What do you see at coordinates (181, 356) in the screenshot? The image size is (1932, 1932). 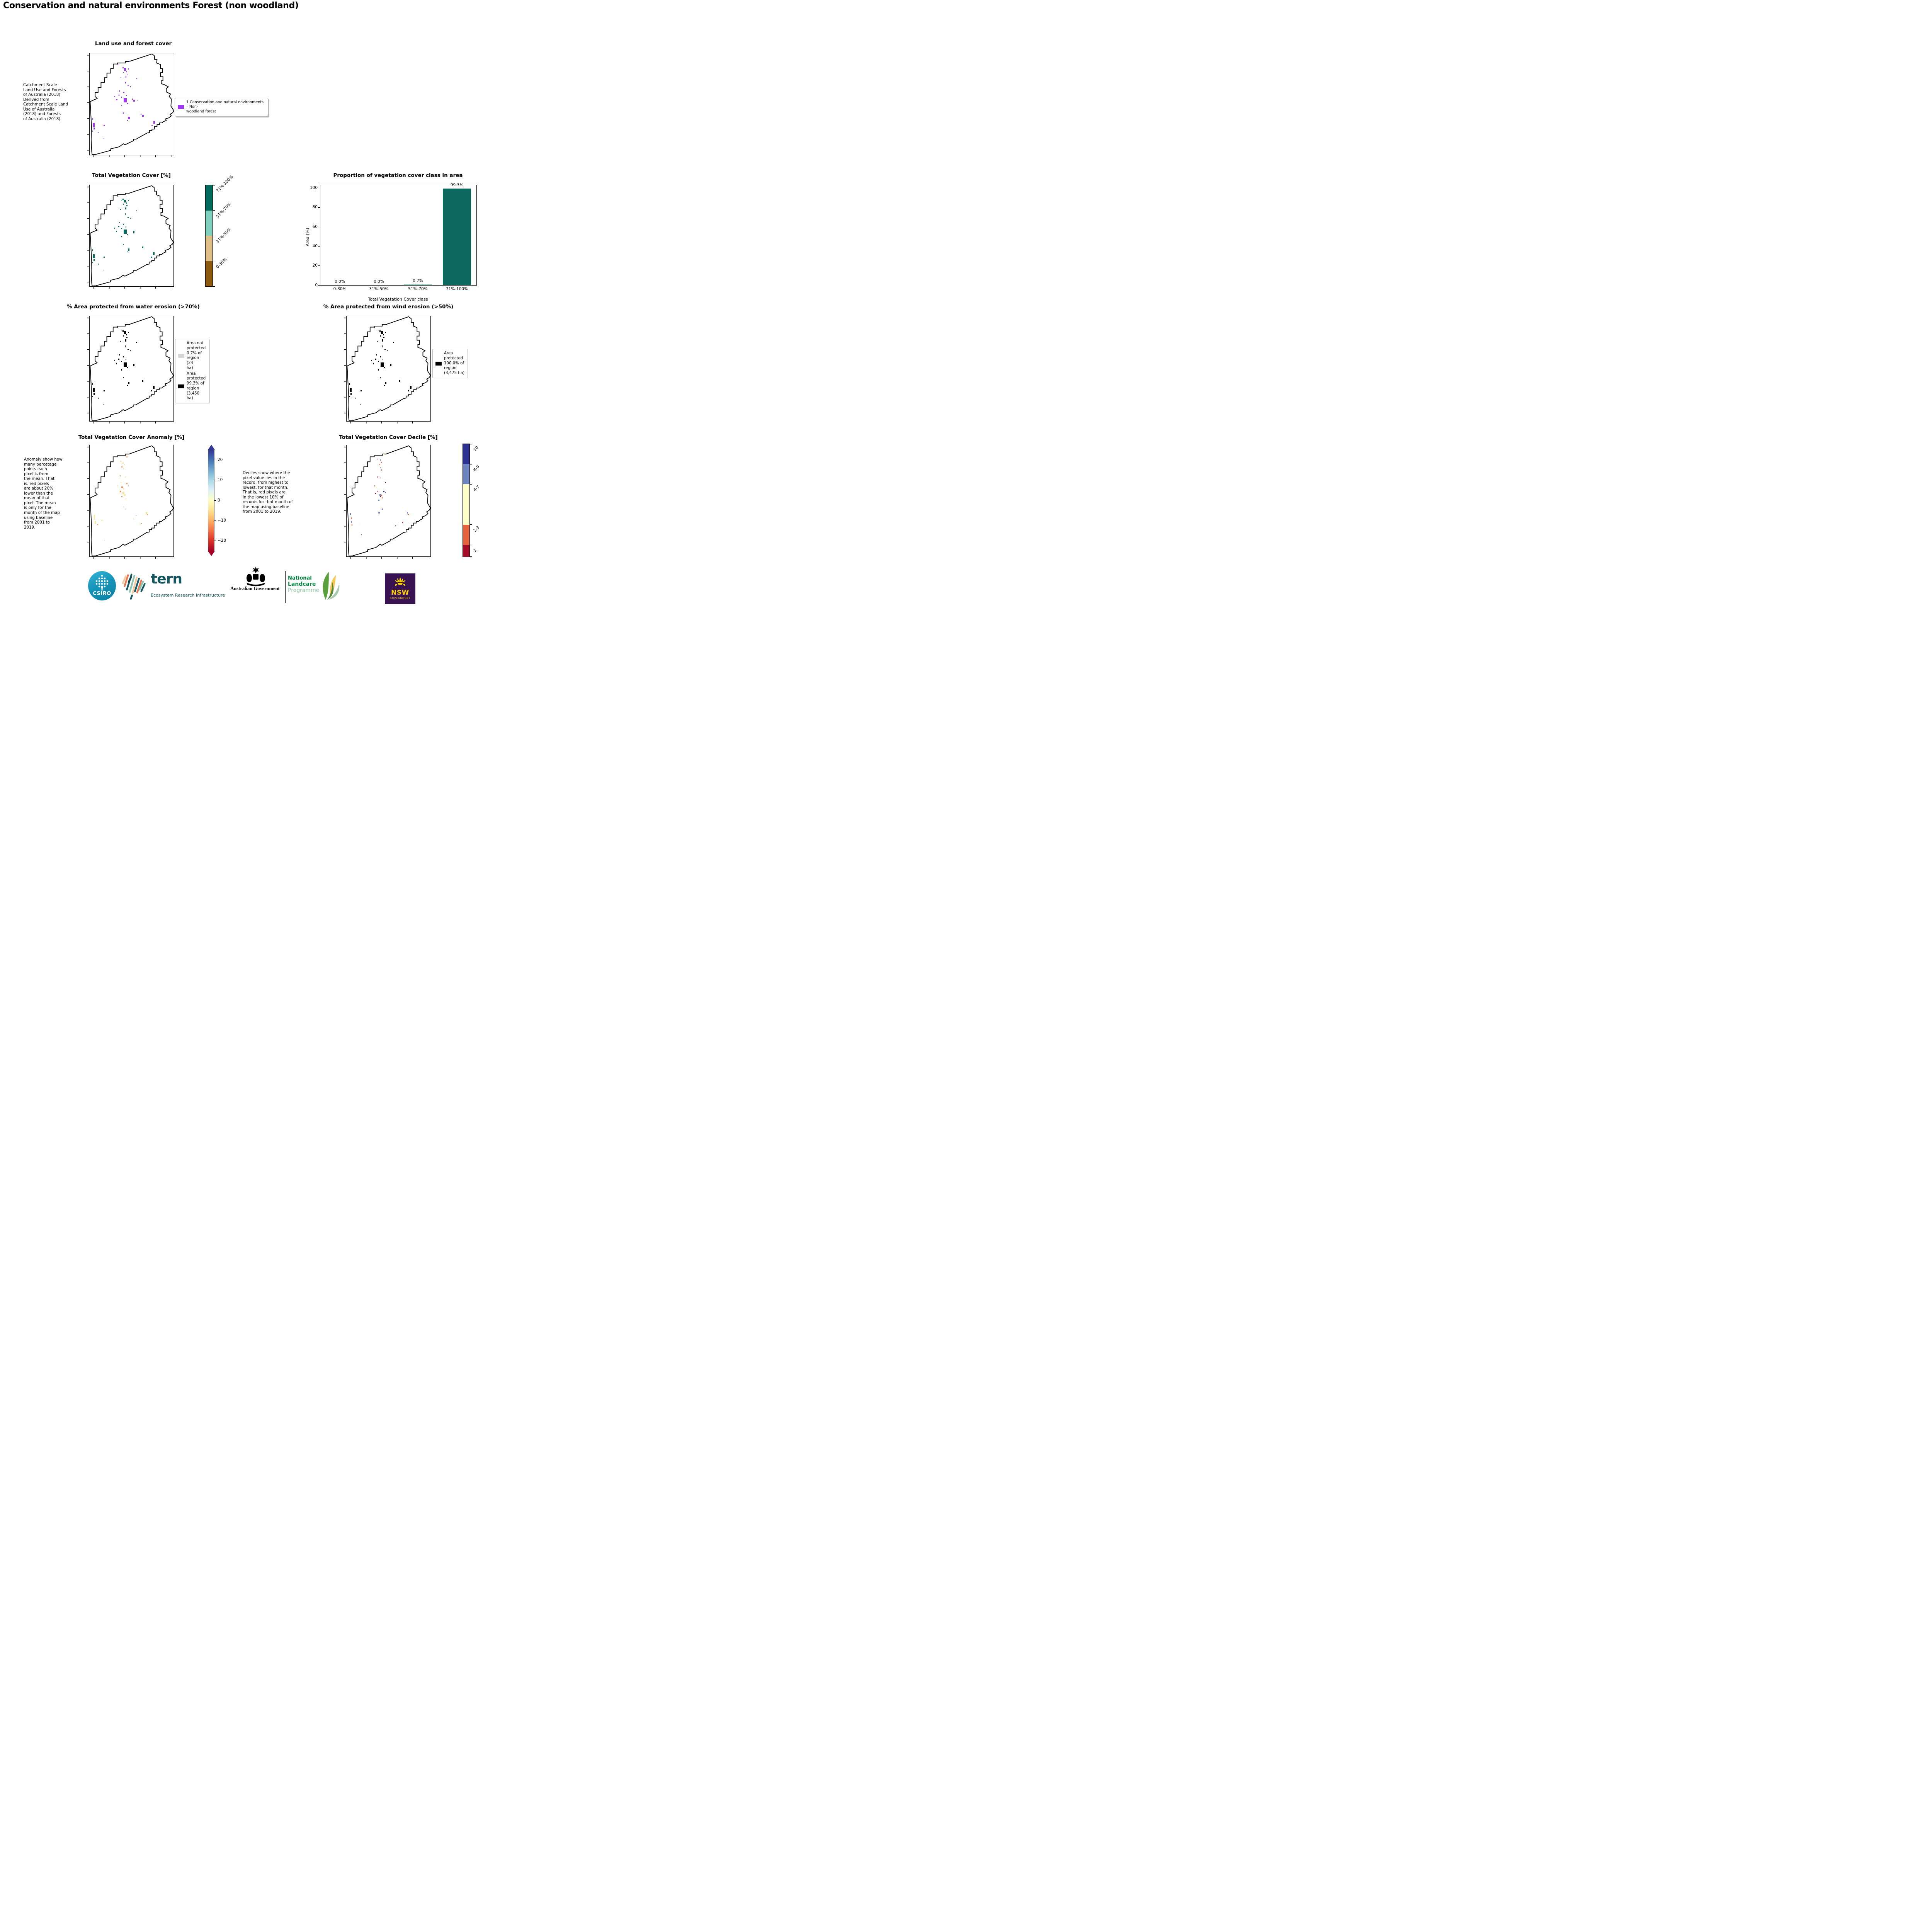 I see `water-legend-swatch-notprotected` at bounding box center [181, 356].